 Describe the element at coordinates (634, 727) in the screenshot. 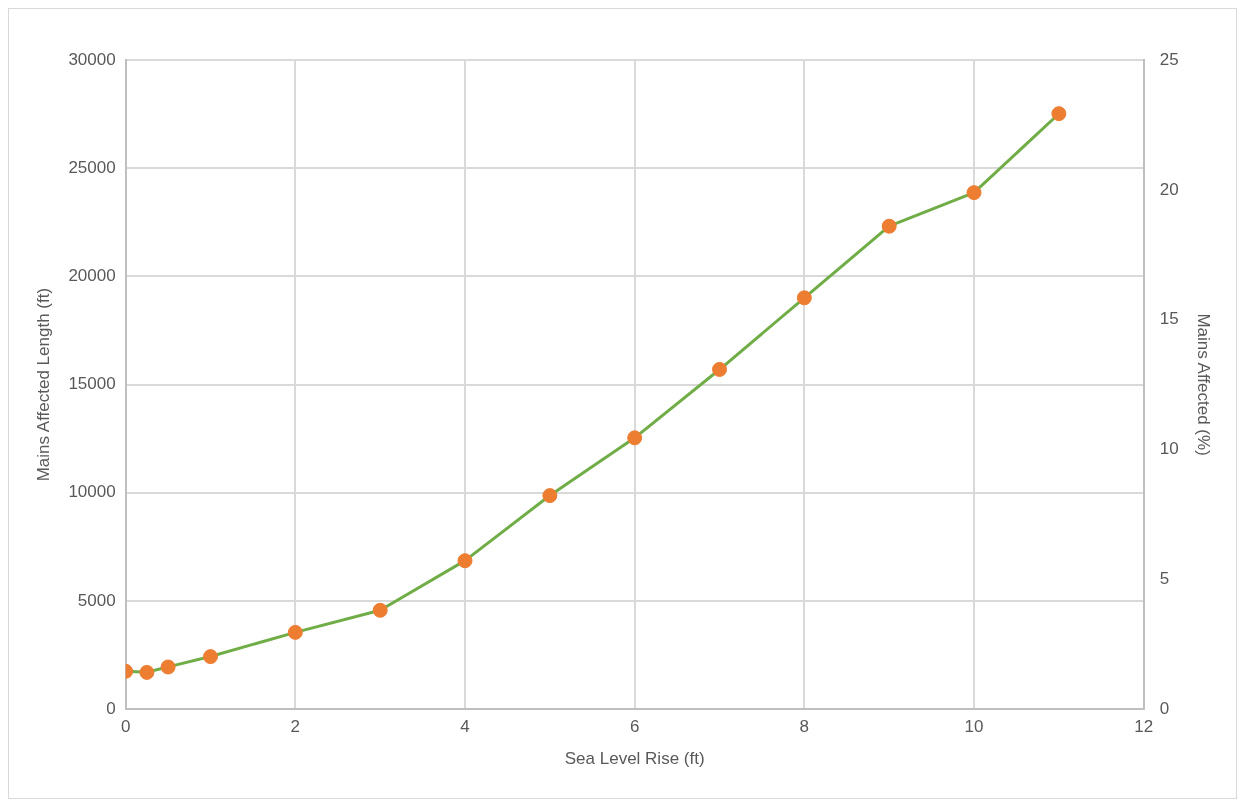

I see `x-tick-label: 6` at that location.